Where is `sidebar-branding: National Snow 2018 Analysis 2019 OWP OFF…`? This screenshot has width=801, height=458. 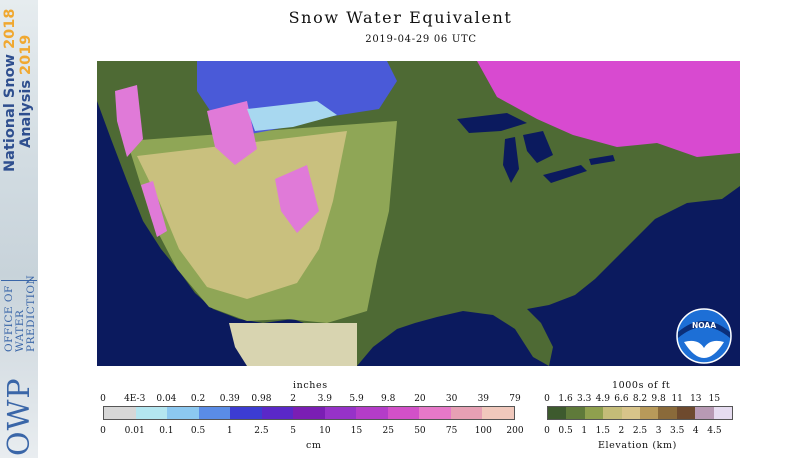
sidebar-branding: National Snow 2018 Analysis 2019 OWP OFF… is located at coordinates (19, 229).